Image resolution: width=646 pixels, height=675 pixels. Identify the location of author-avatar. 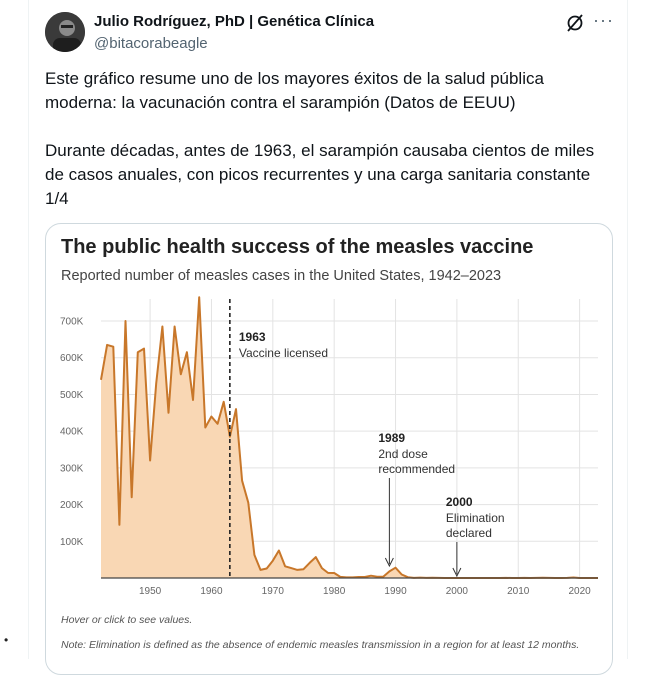
(65, 32).